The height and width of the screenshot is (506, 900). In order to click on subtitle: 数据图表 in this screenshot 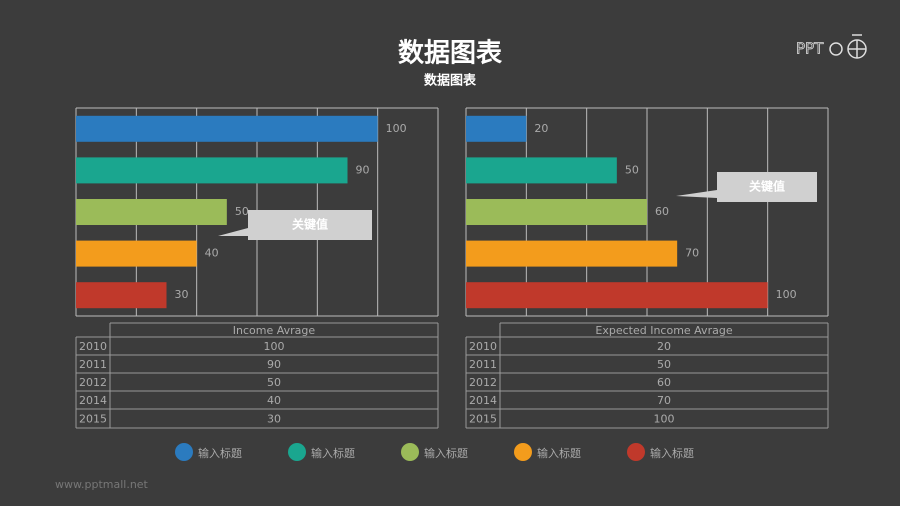, I will do `click(450, 81)`.